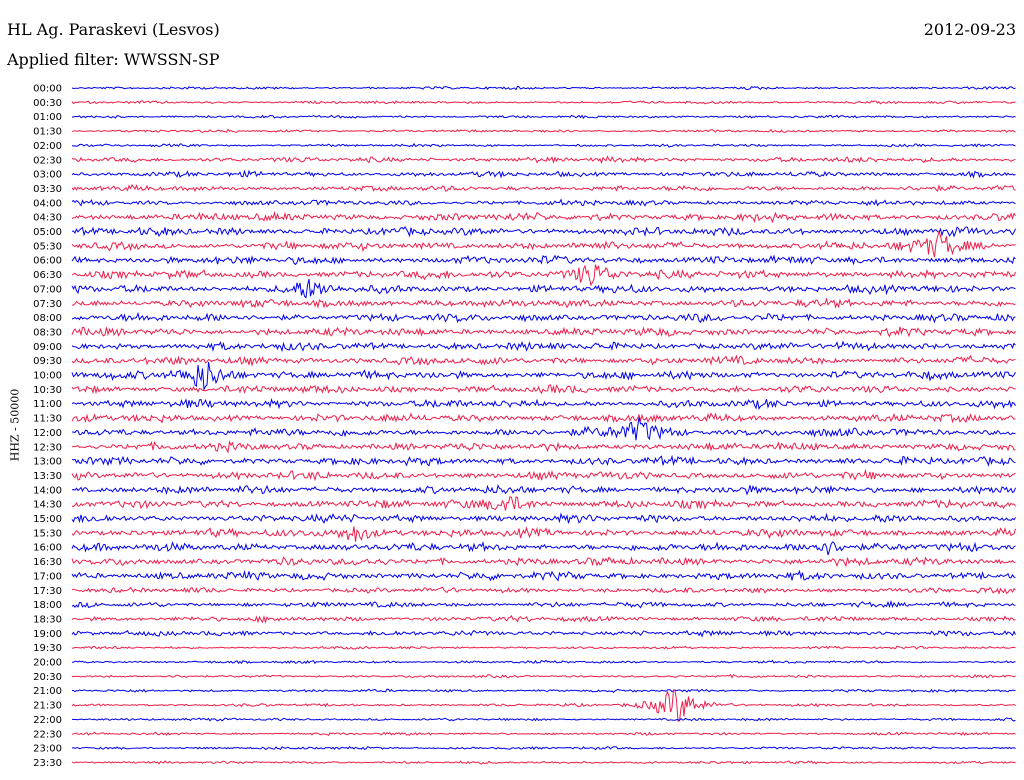 The height and width of the screenshot is (780, 1024). What do you see at coordinates (113, 29) in the screenshot?
I see `station-title: HL Ag. Paraskevi (Lesvos)` at bounding box center [113, 29].